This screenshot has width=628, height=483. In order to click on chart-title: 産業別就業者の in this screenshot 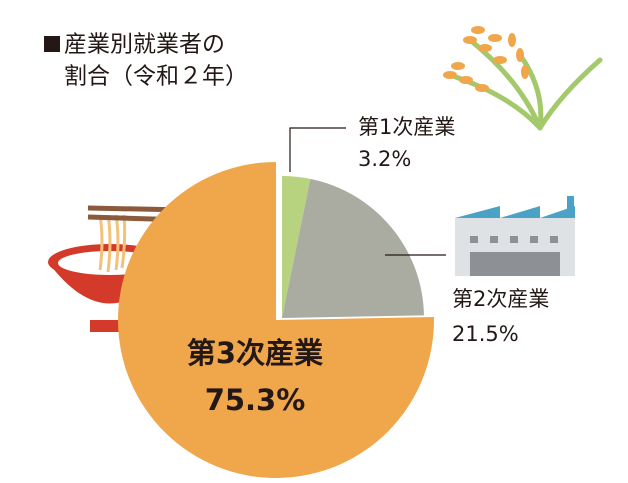, I will do `click(144, 45)`.